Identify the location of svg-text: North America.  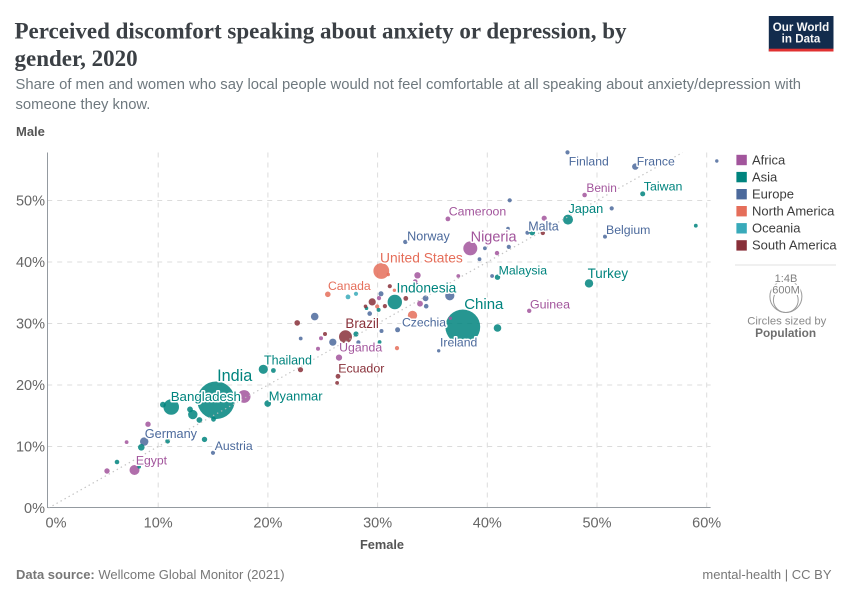
(793, 211).